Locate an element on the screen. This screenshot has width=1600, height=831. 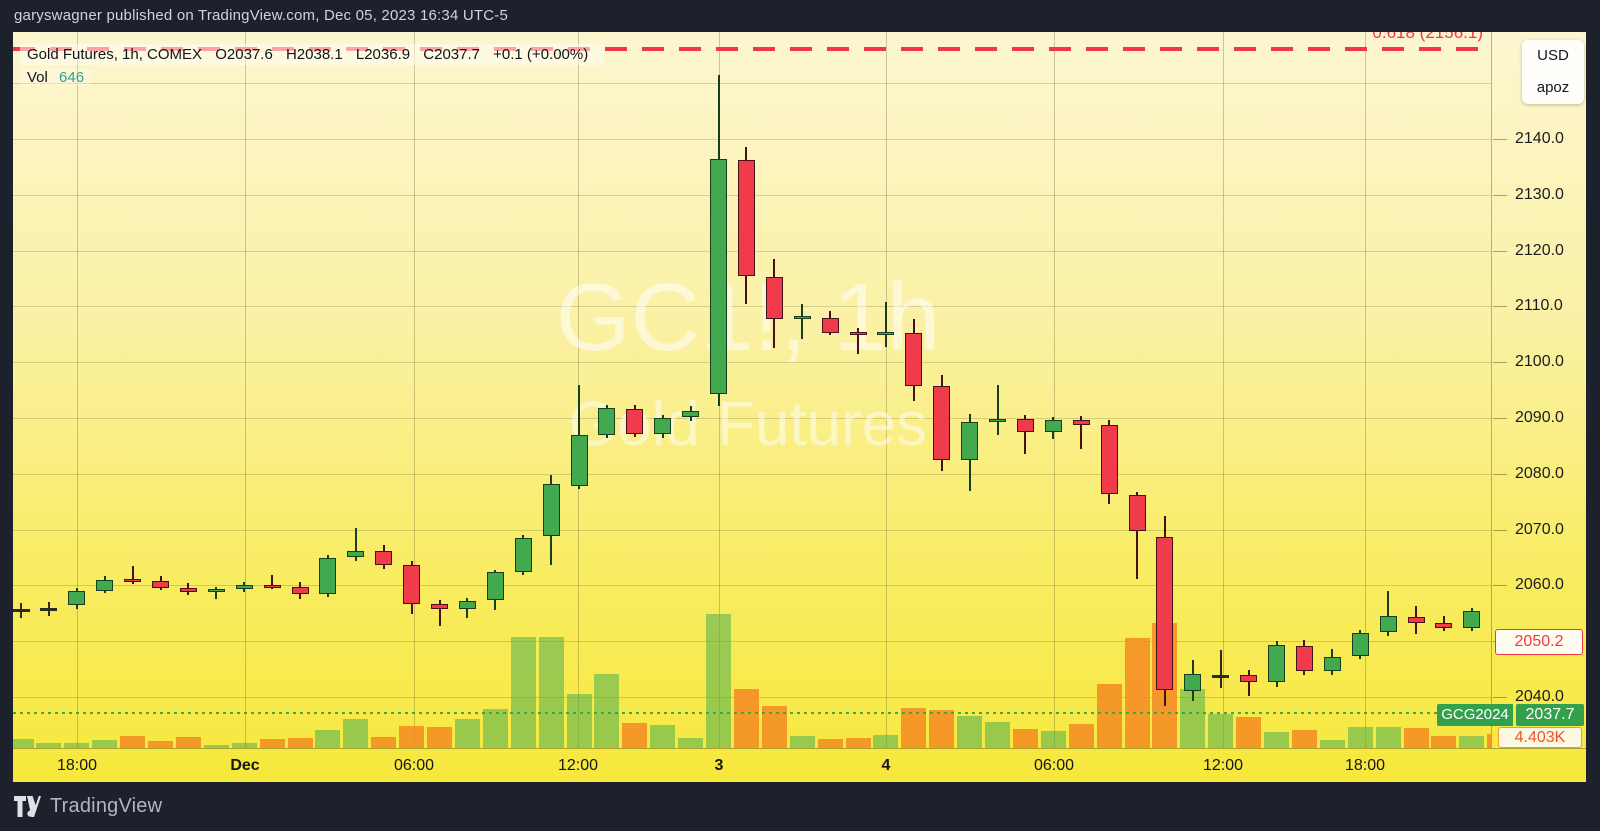
last-volume-badge: 4.403K is located at coordinates (1540, 737).